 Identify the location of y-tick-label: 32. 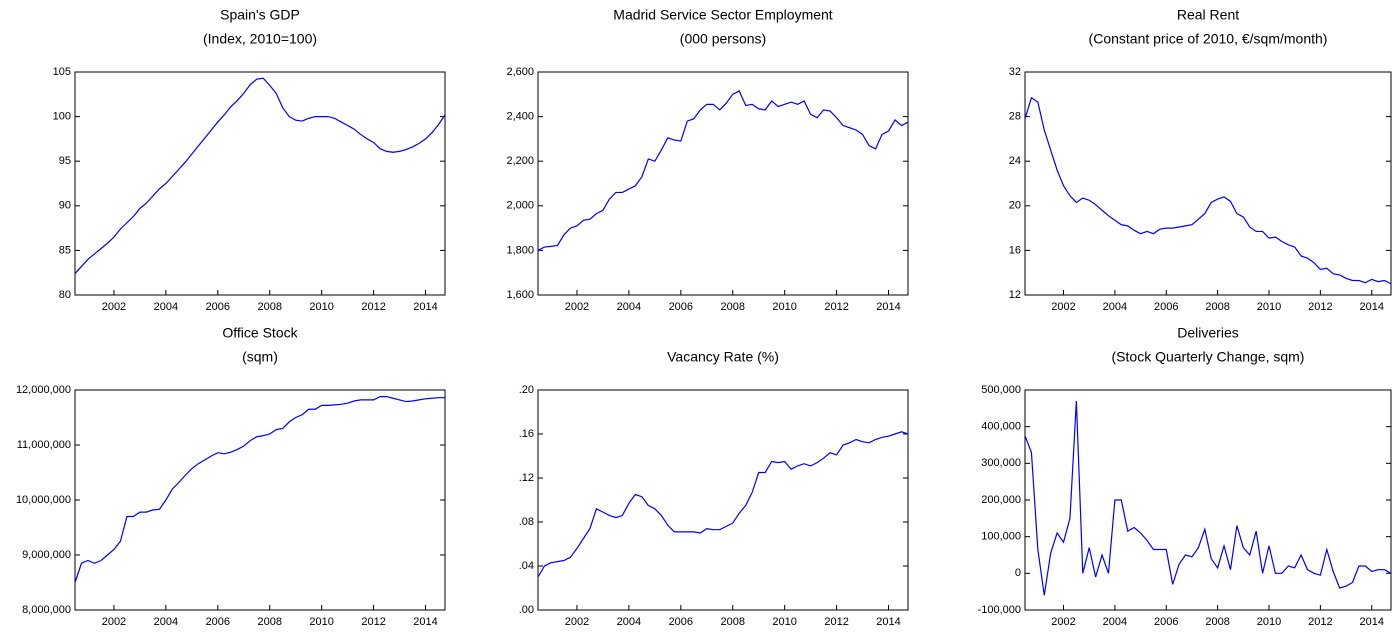
(1015, 72).